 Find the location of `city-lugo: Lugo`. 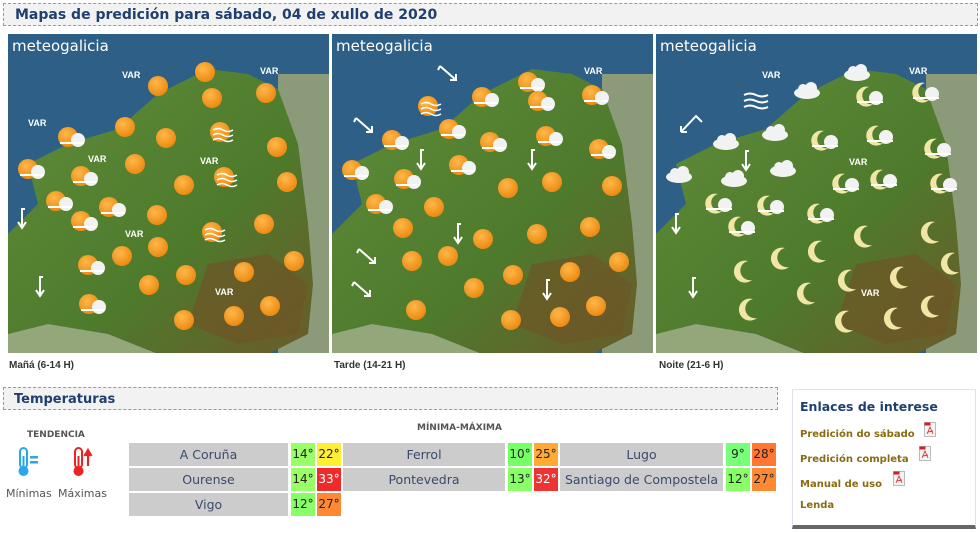

city-lugo: Lugo is located at coordinates (641, 454).